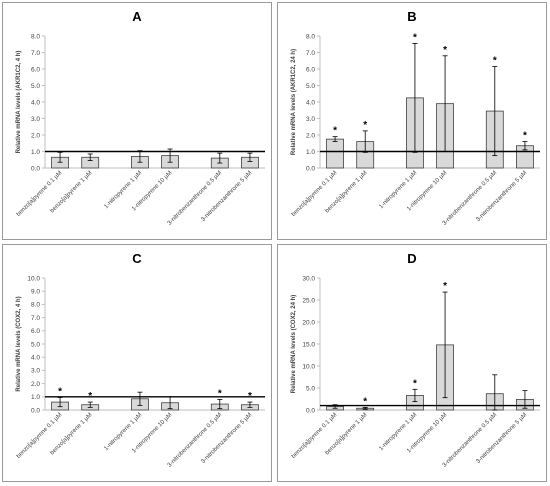  Describe the element at coordinates (19, 102) in the screenshot. I see `y-axis-title: Relative mRNA levels (AKR1C2, 4 h)` at that location.